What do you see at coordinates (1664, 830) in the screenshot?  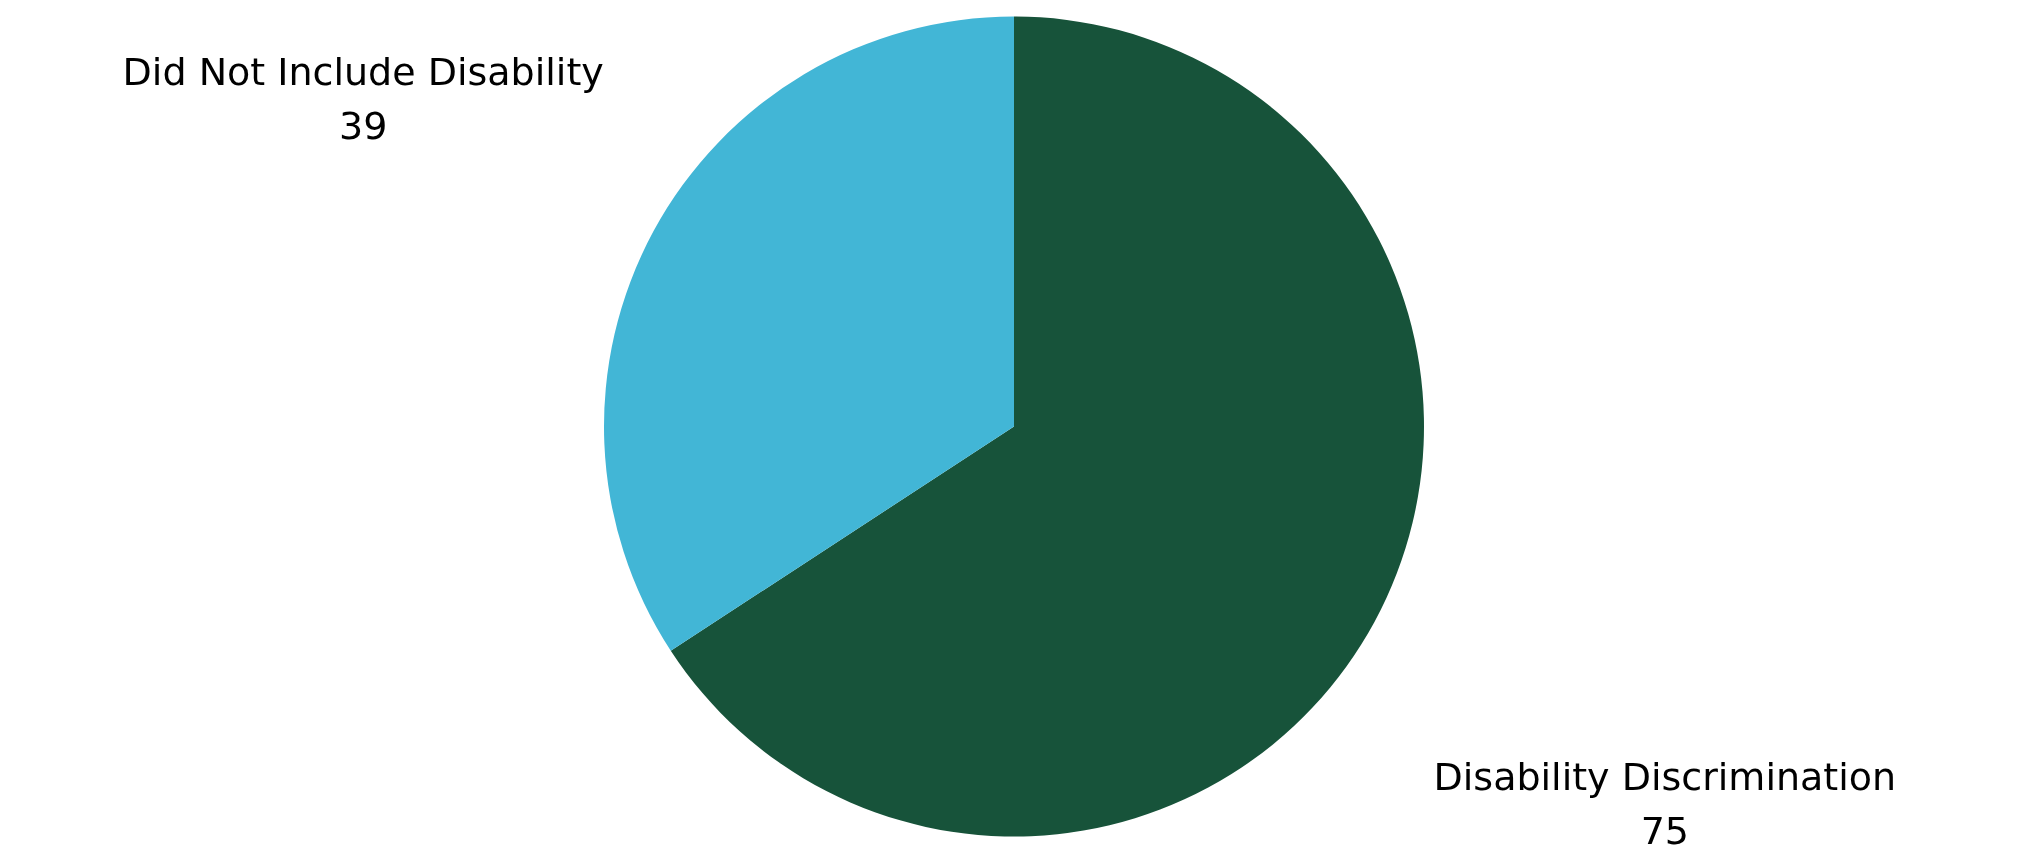 I see `data-label: 75` at bounding box center [1664, 830].